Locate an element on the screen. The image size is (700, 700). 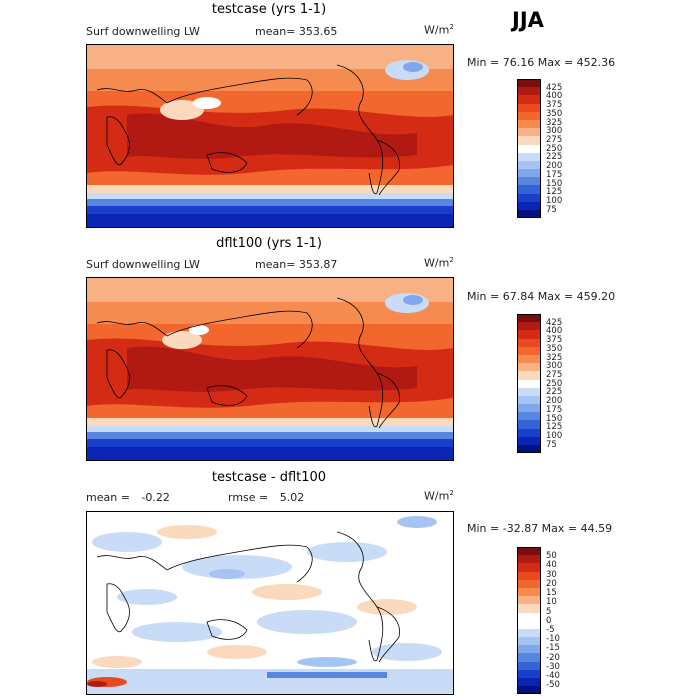
panel1-units: W/m2 is located at coordinates (439, 30).